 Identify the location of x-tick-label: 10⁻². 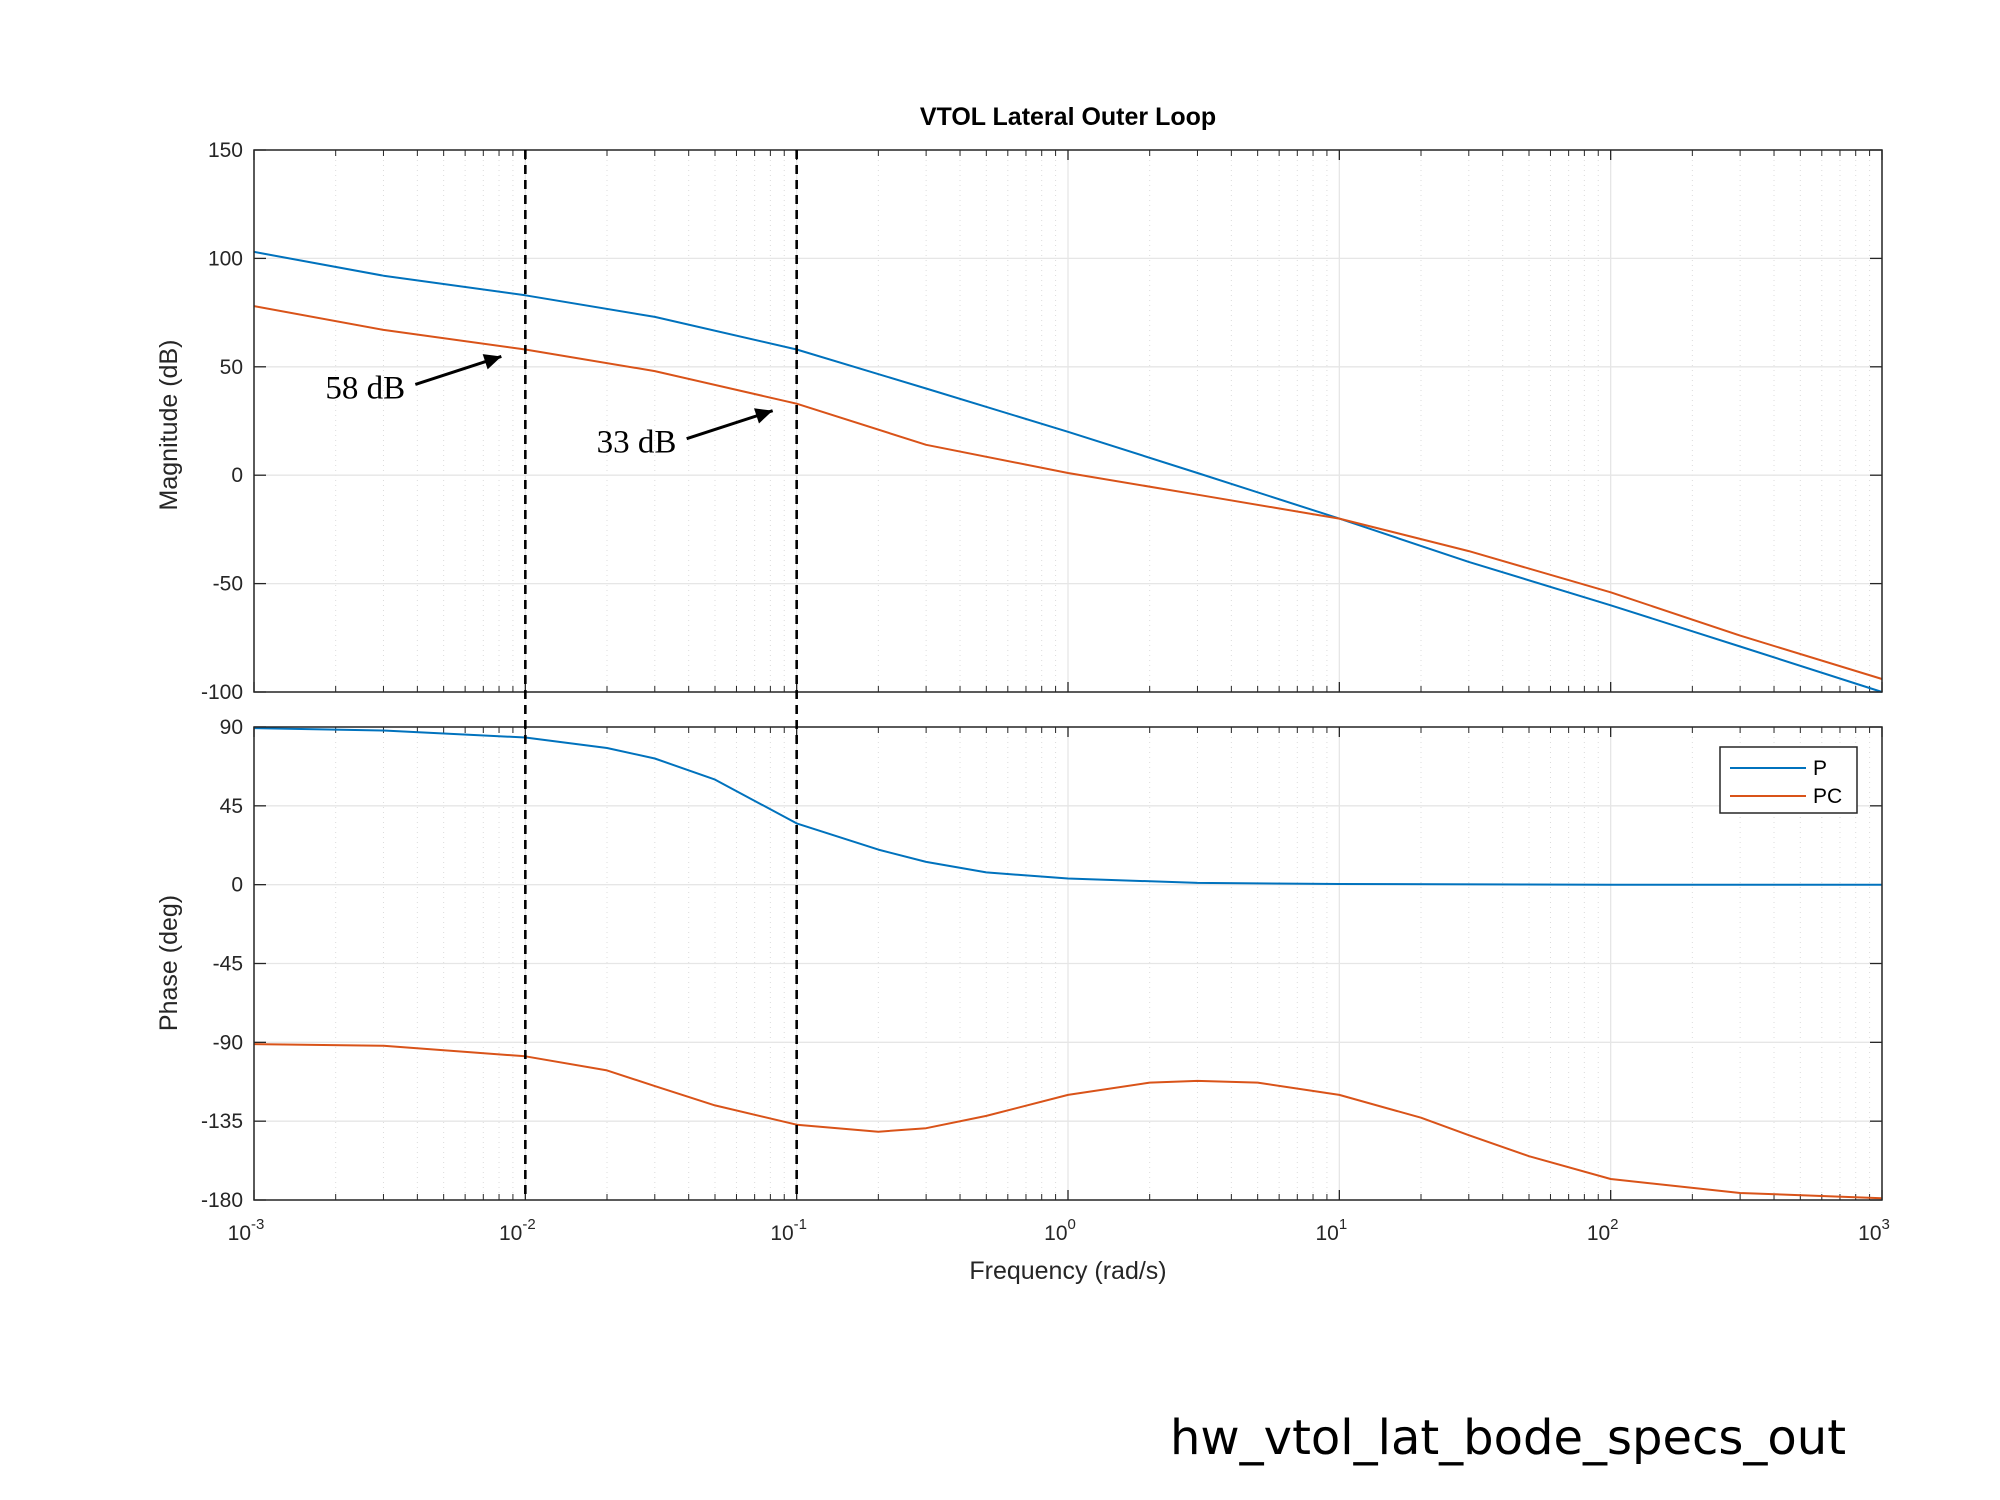
(517, 1230).